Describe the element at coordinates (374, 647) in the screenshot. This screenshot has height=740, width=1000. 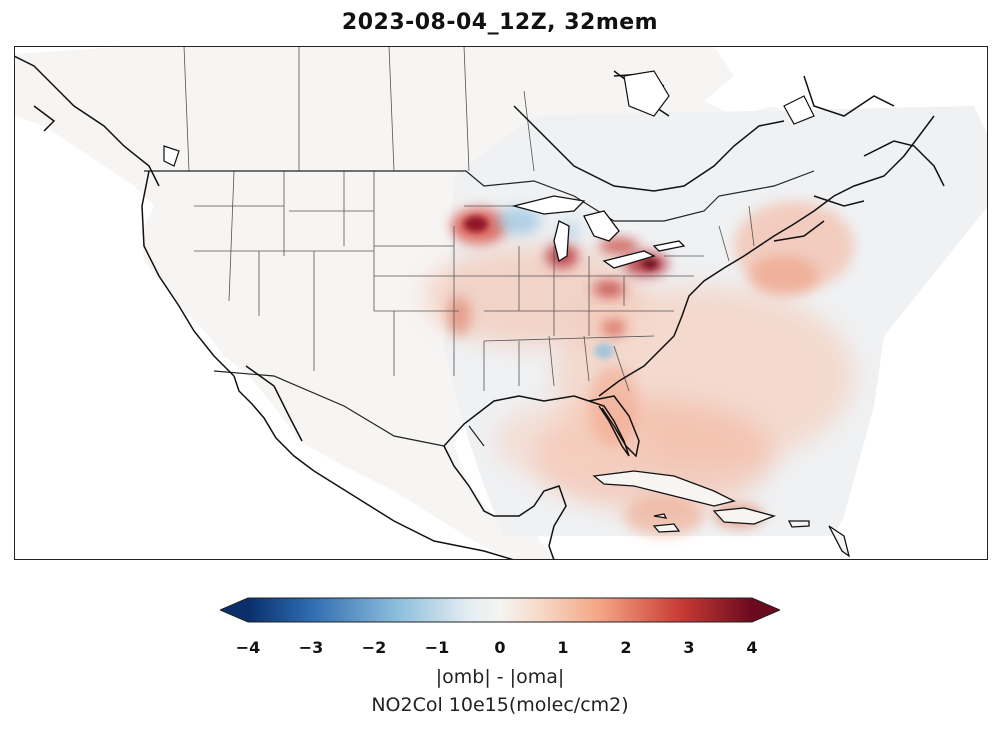
I see `colorbar-tick: −2` at that location.